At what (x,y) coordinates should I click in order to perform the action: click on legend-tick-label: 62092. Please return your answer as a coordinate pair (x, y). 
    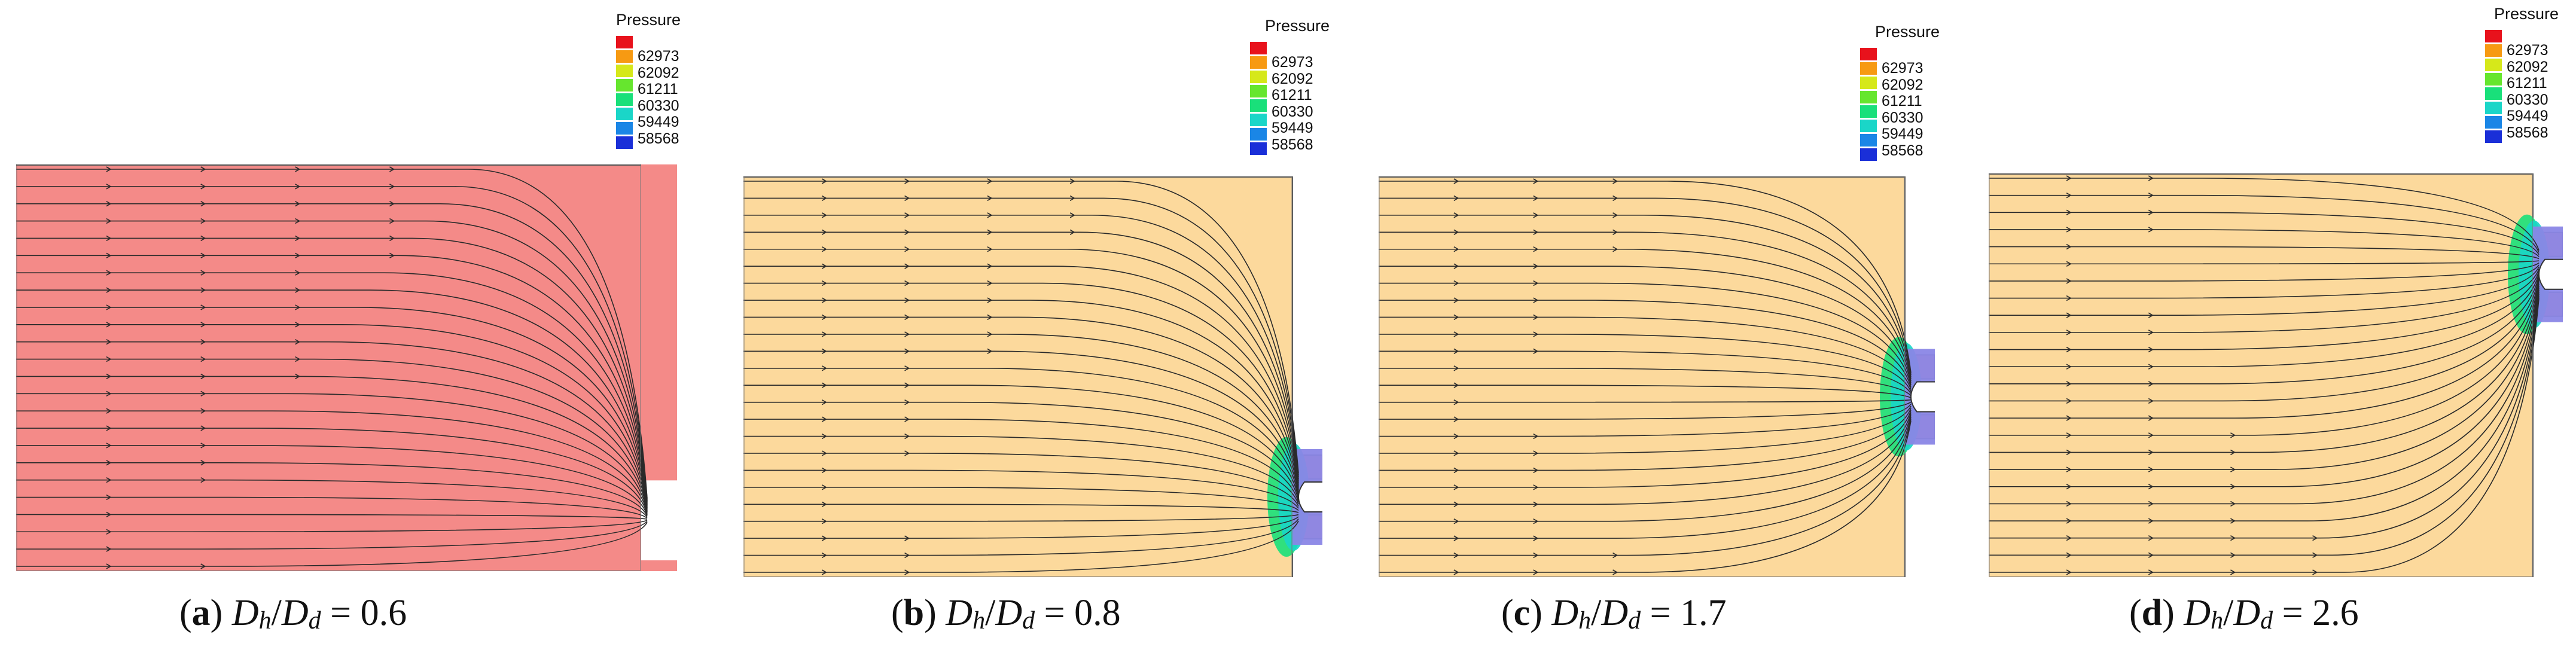
    Looking at the image, I should click on (1902, 84).